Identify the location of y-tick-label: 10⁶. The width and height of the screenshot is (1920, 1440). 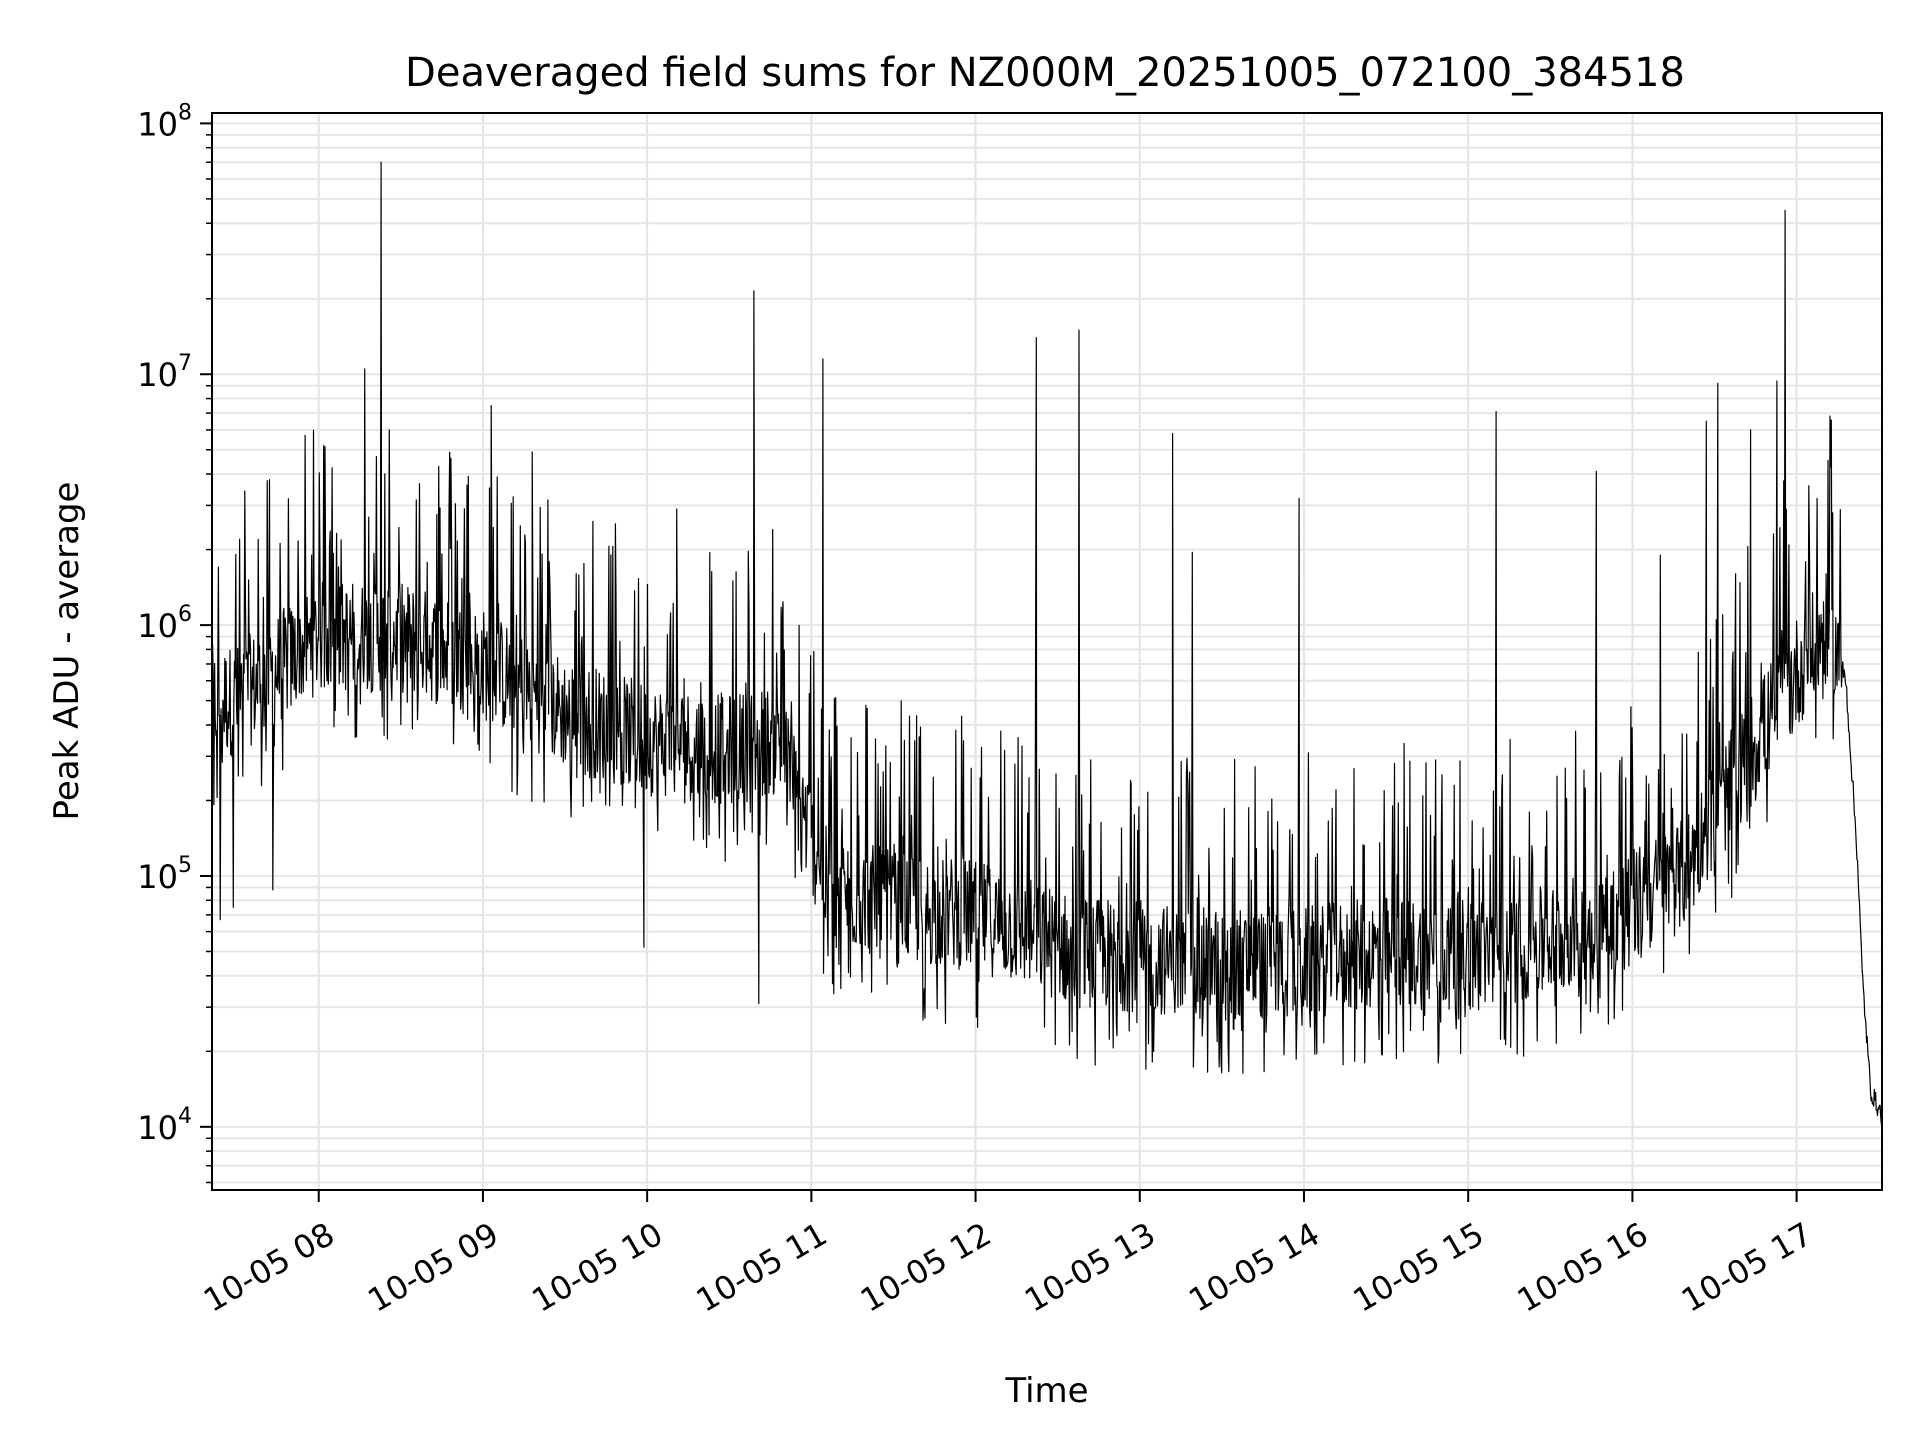
(164, 623).